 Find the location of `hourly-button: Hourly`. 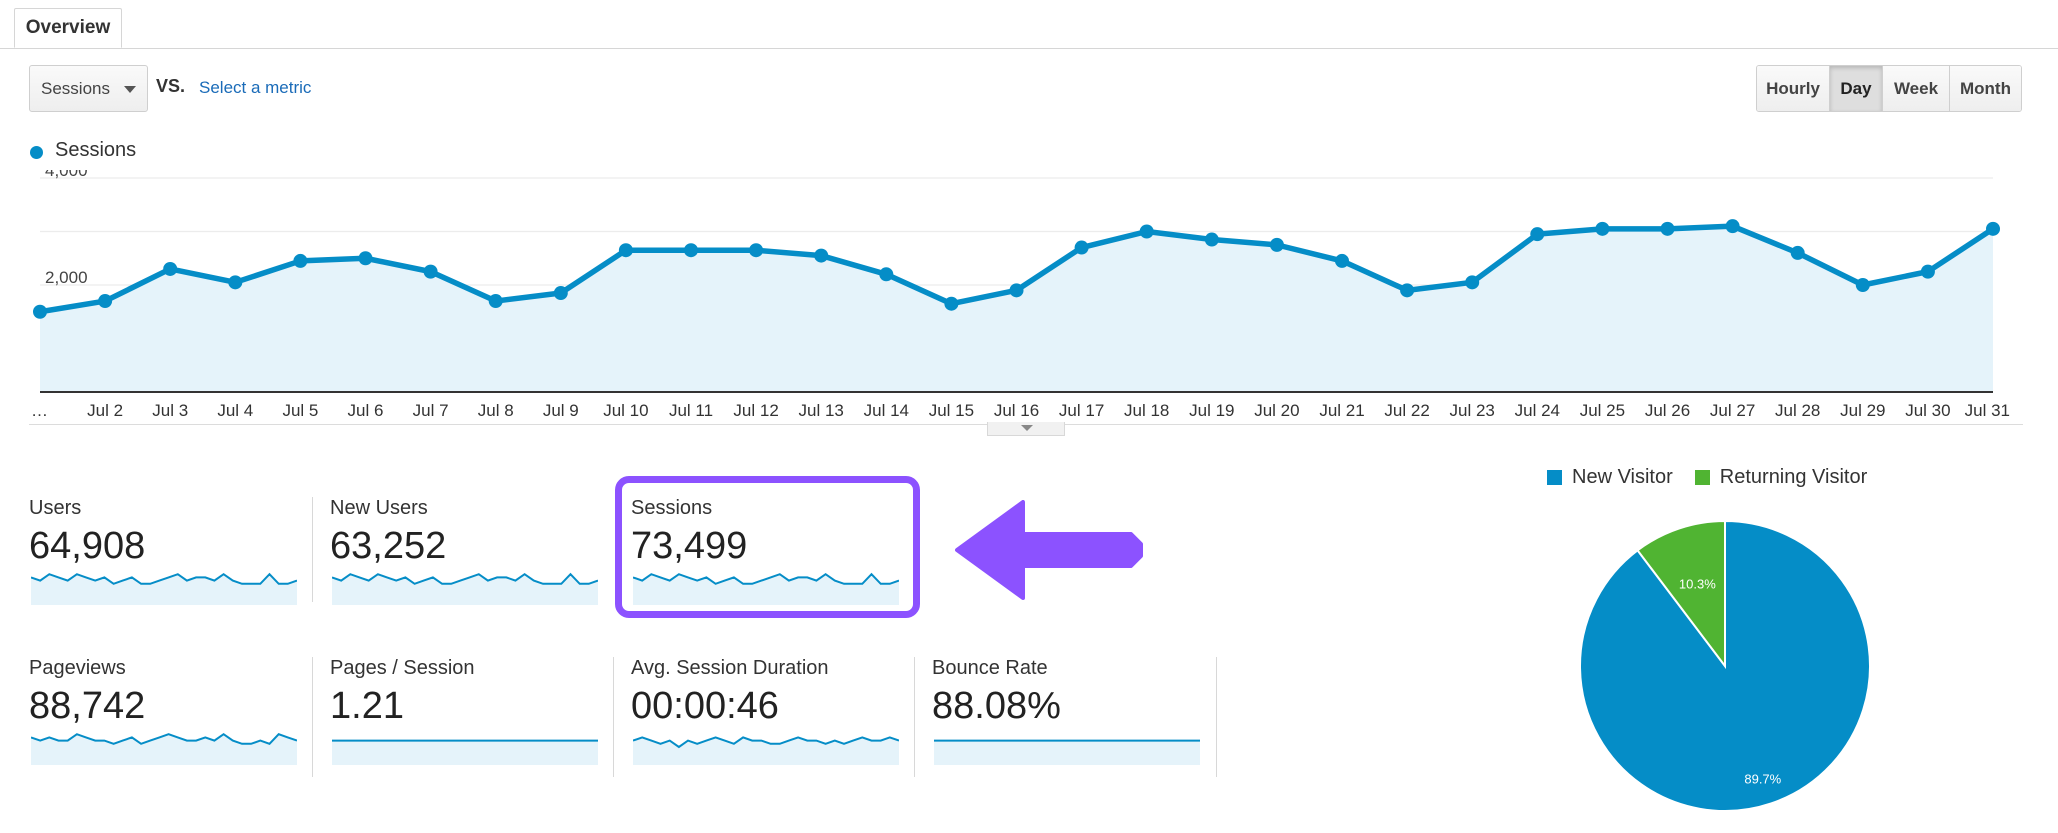

hourly-button: Hourly is located at coordinates (1793, 88).